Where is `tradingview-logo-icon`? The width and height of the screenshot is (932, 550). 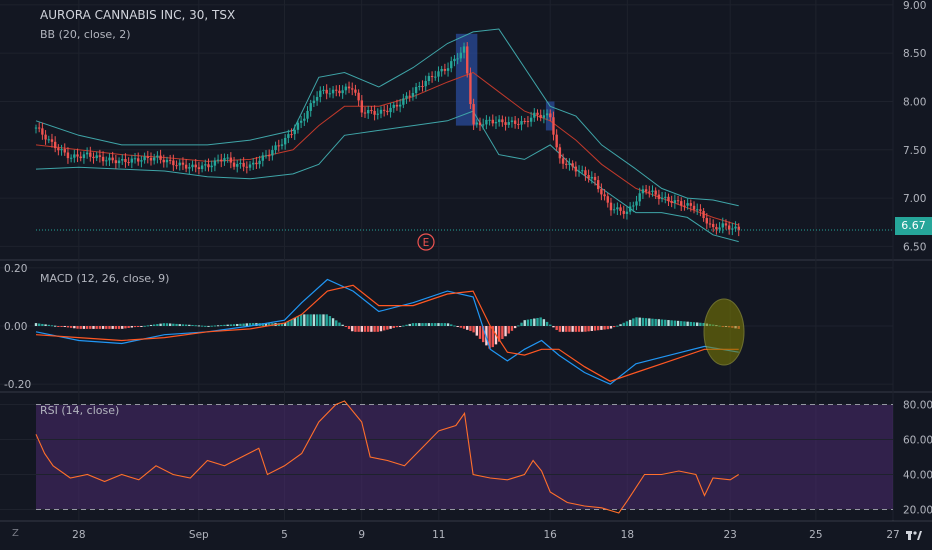
tradingview-logo-icon is located at coordinates (914, 535).